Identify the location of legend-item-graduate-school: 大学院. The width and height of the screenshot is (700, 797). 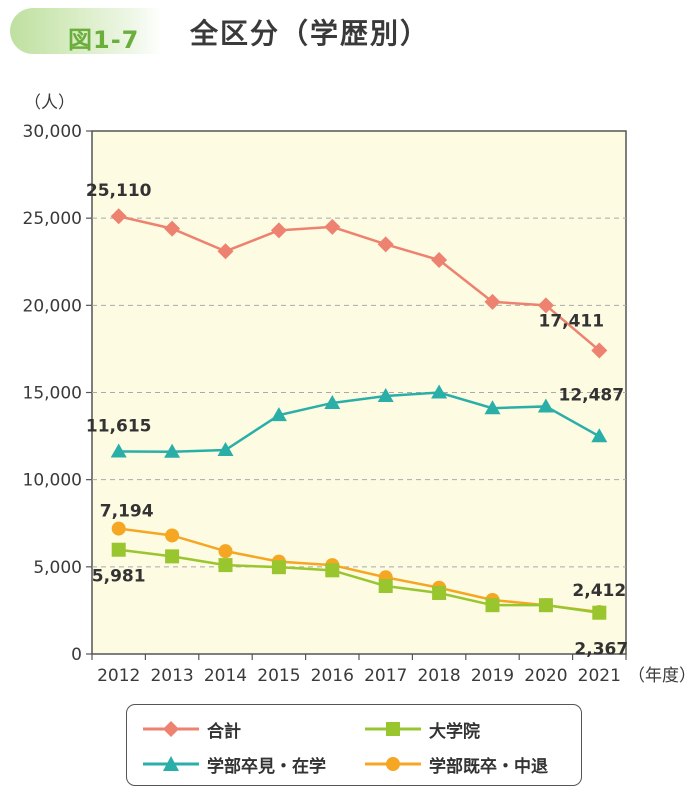
(422, 729).